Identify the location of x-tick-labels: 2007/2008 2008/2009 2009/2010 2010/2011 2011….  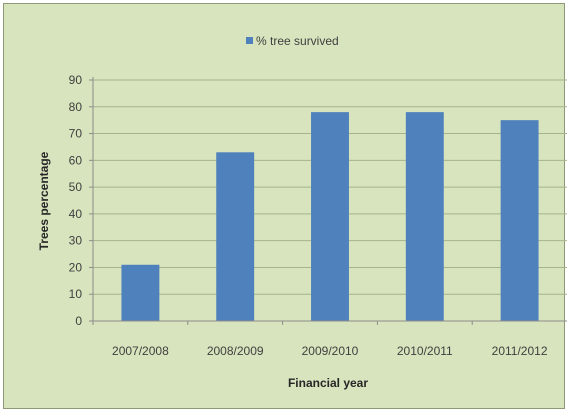
(330, 351).